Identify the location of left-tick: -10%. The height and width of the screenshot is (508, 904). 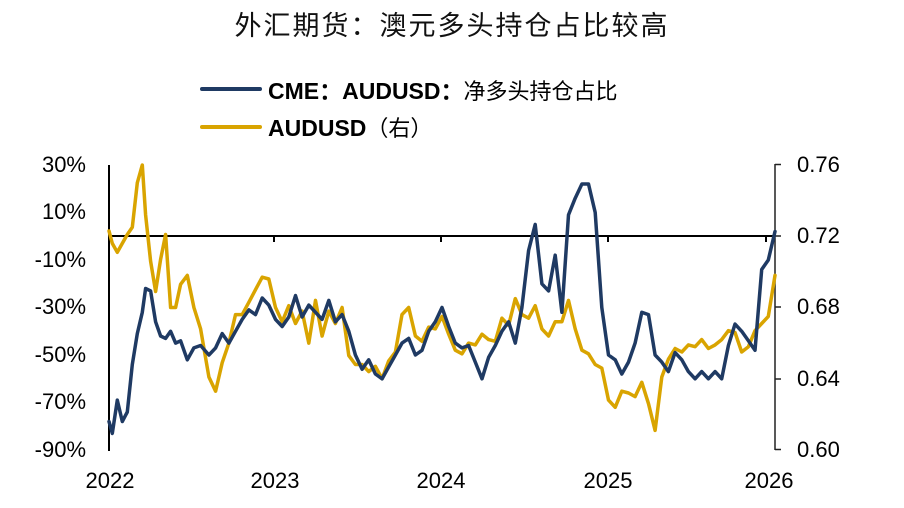
(60, 259).